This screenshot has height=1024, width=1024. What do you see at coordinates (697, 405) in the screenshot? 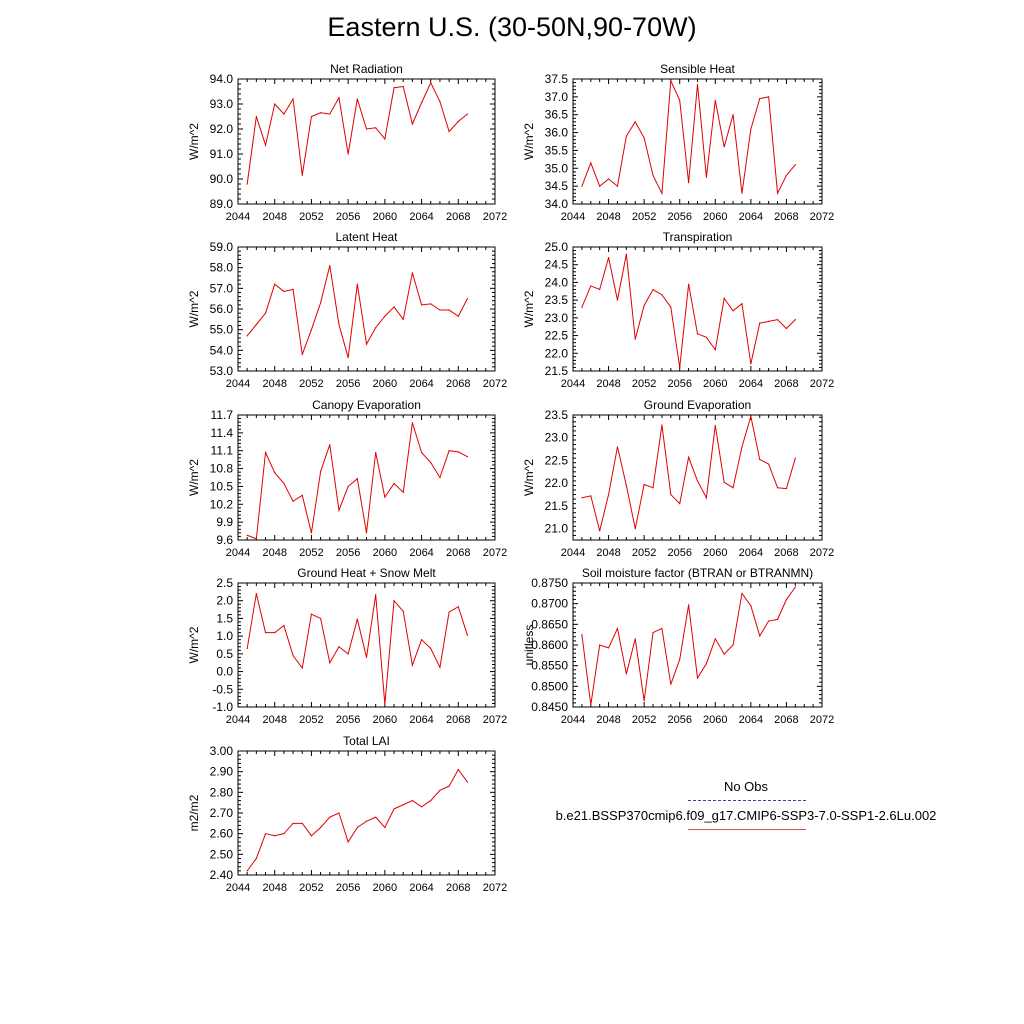
I see `panel-title: Ground Evaporation` at bounding box center [697, 405].